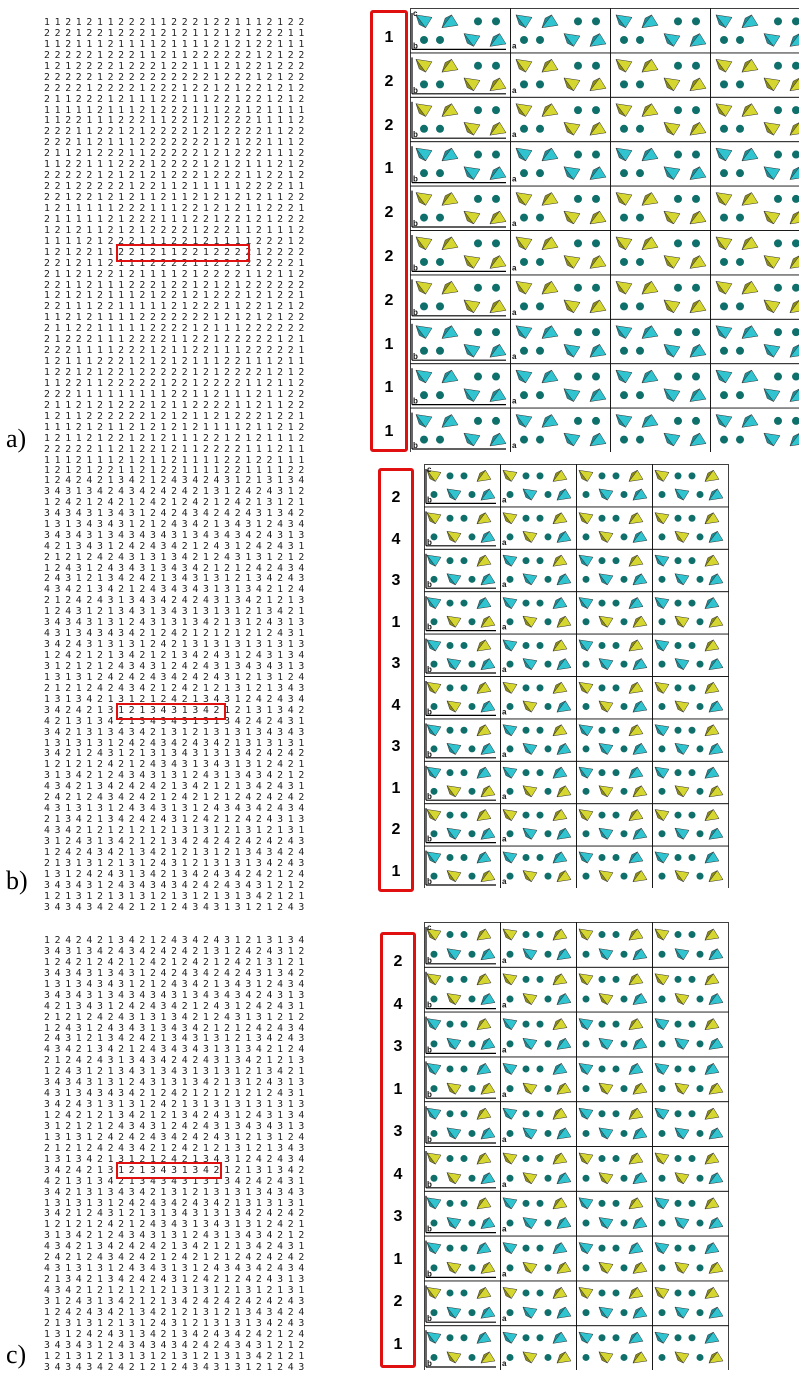 The image size is (799, 1377). What do you see at coordinates (396, 497) in the screenshot?
I see `sequence-number: 2` at bounding box center [396, 497].